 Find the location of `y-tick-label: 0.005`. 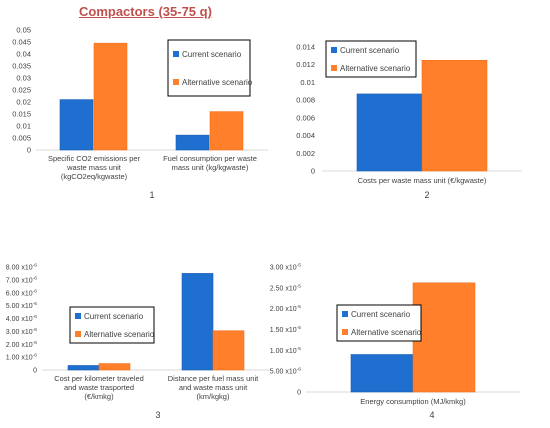

y-tick-label: 0.005 is located at coordinates (21, 138).